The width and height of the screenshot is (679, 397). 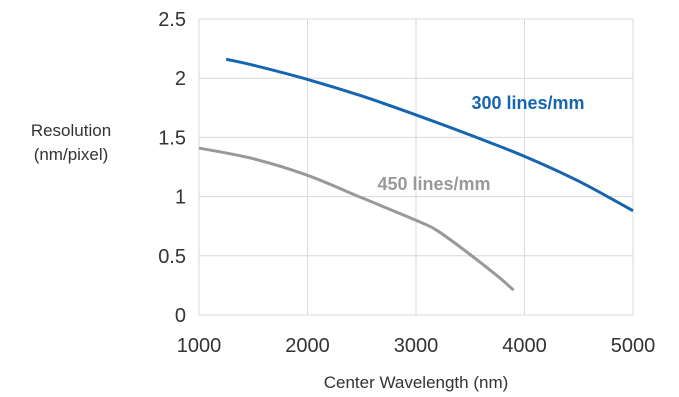 I want to click on y-tick-label: 2, so click(x=180, y=79).